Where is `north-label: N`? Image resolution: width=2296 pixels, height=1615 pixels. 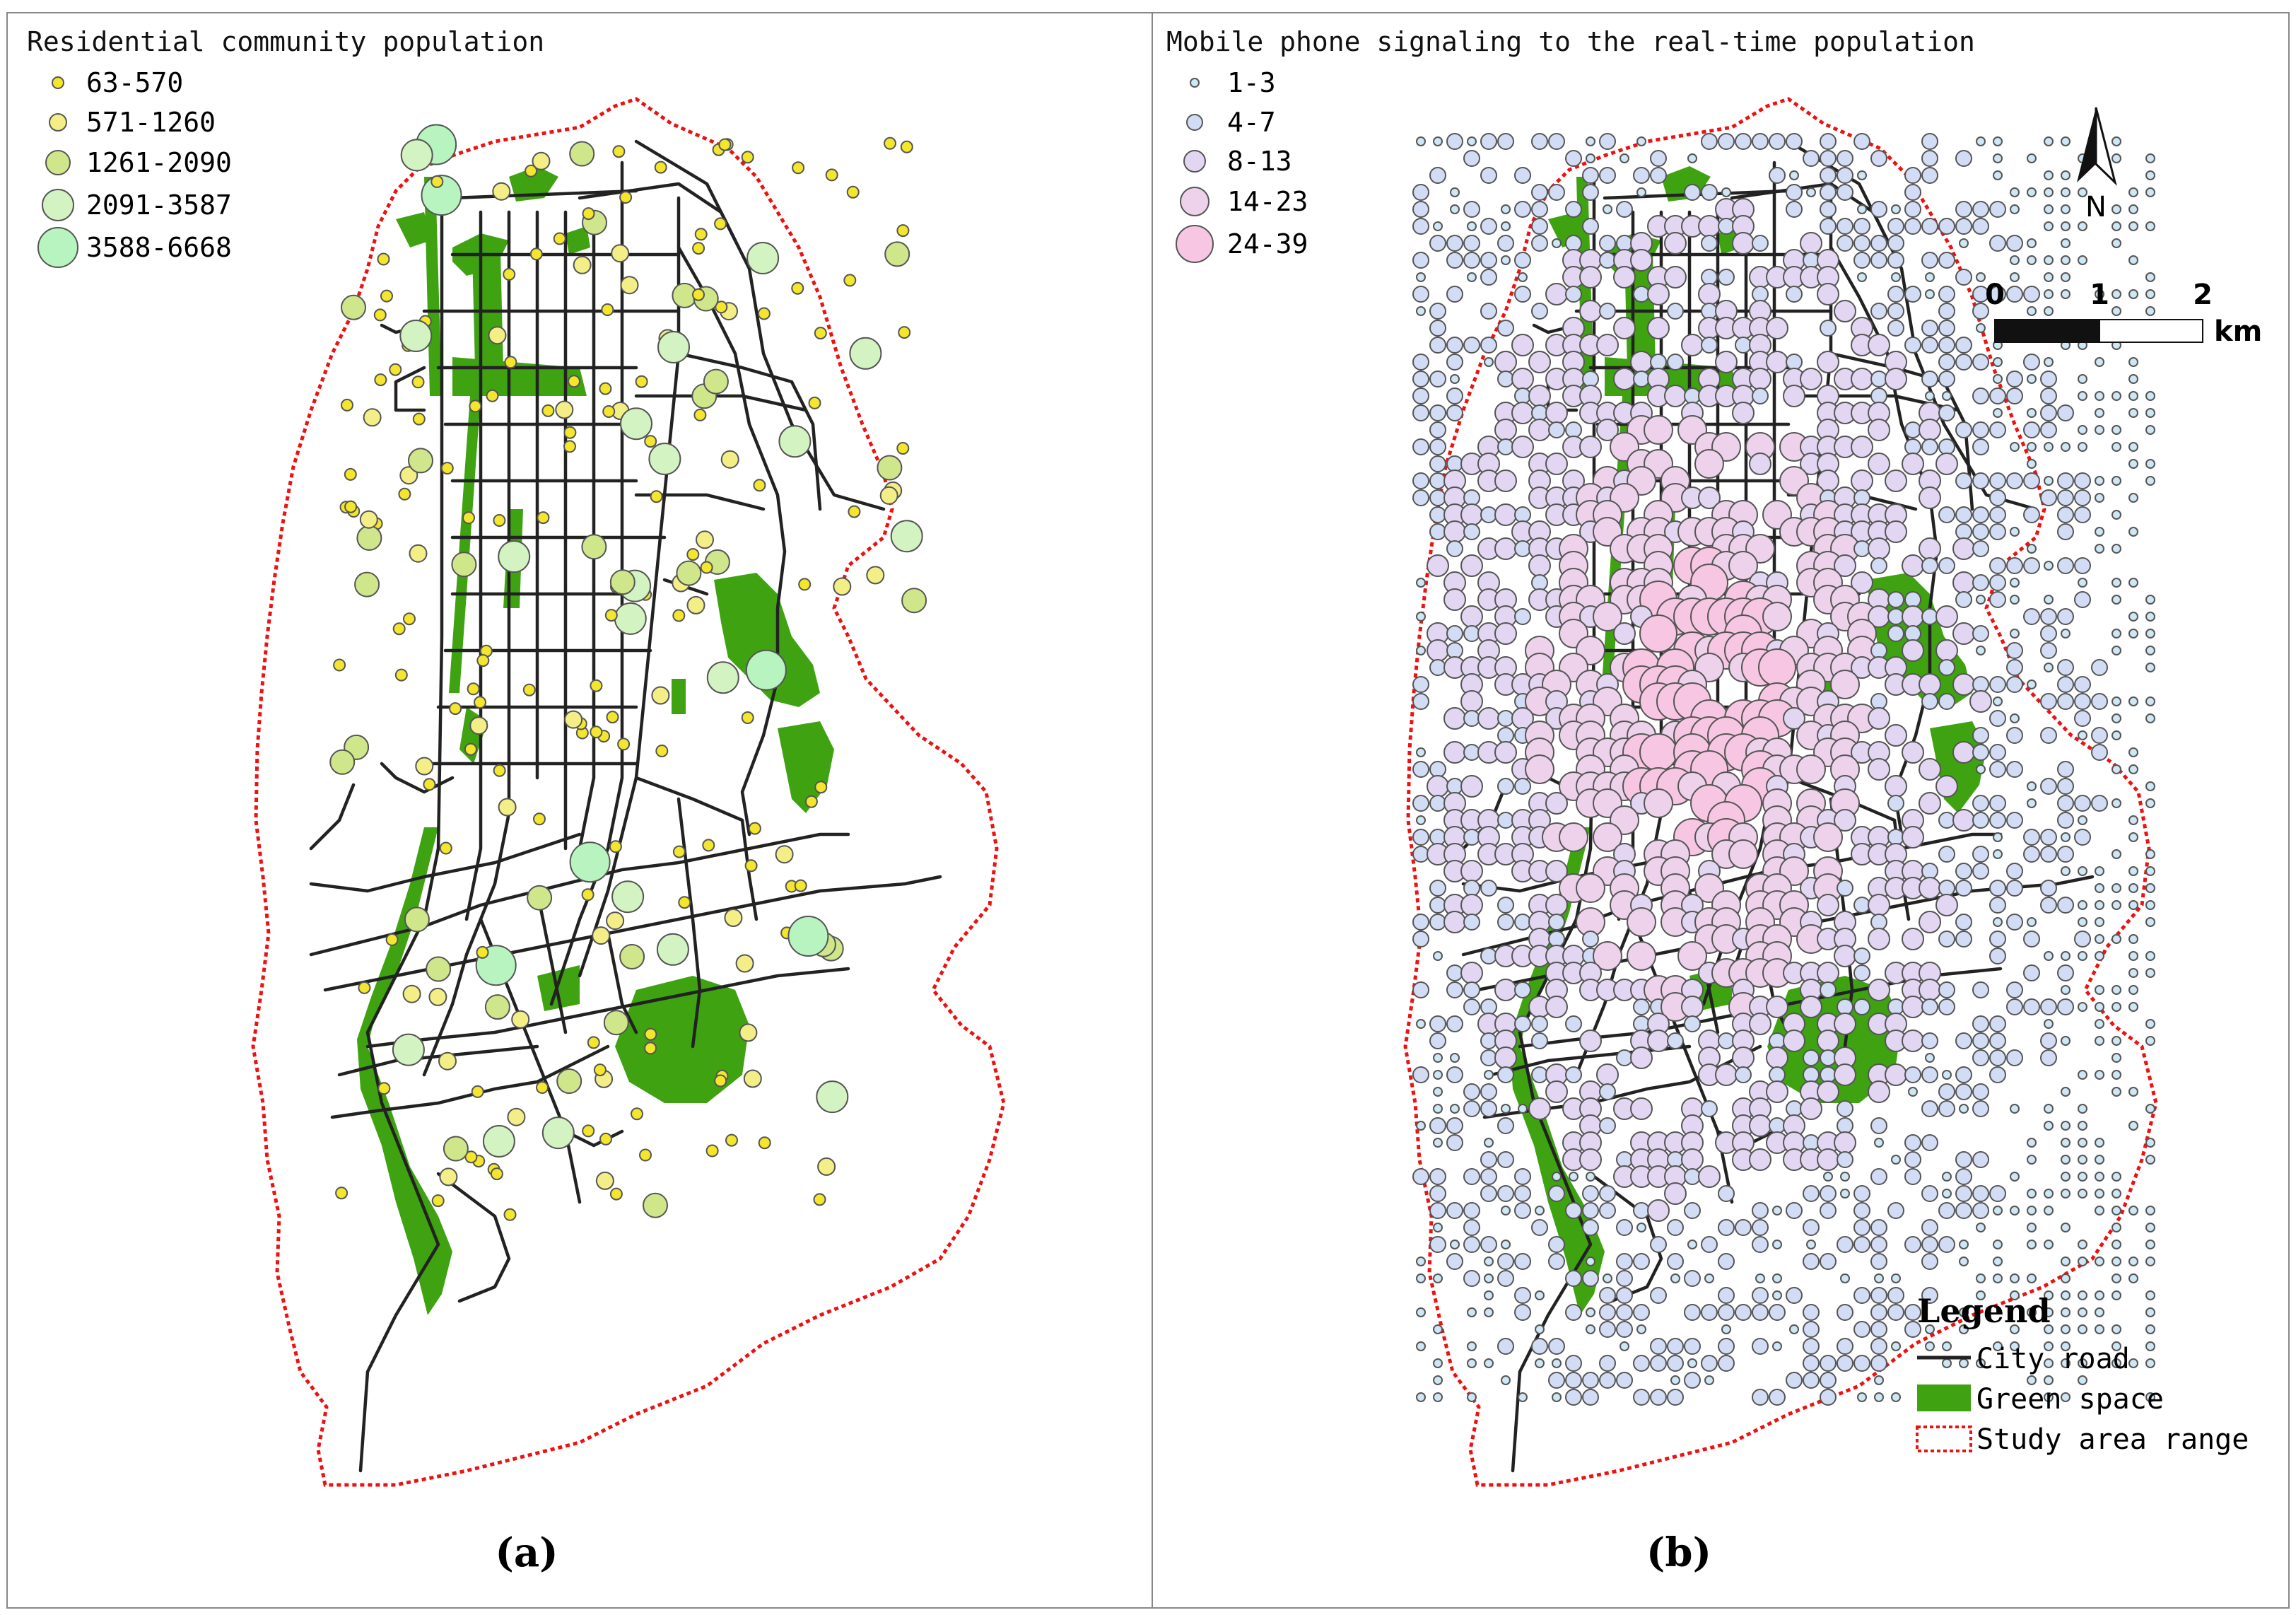
north-label: N is located at coordinates (2096, 207).